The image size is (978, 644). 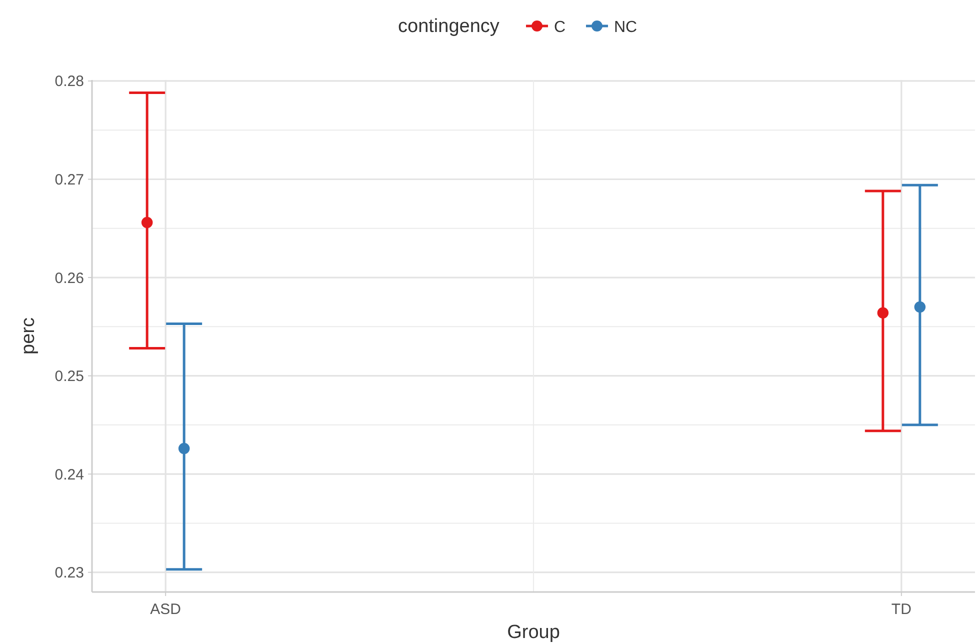 I want to click on legend-label: NC, so click(x=626, y=27).